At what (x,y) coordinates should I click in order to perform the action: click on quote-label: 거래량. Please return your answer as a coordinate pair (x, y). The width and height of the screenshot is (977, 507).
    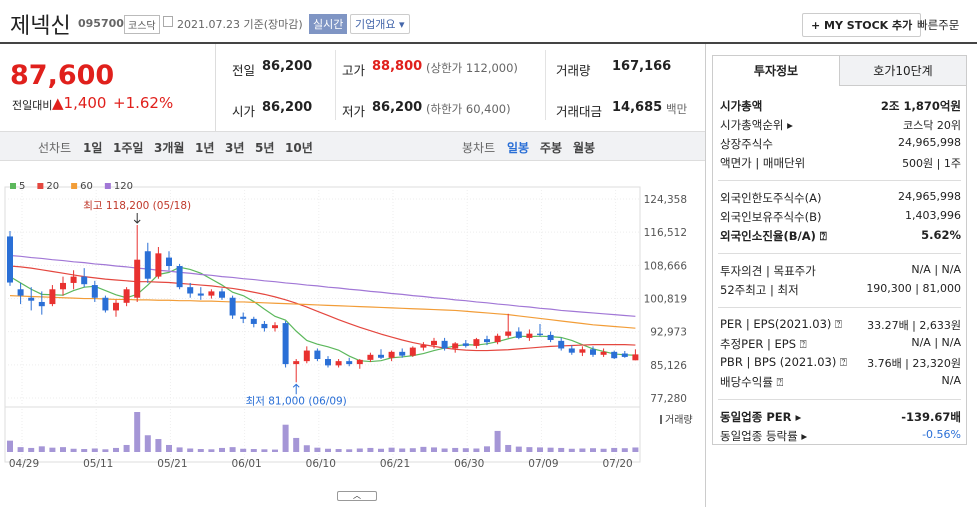
    Looking at the image, I should click on (573, 70).